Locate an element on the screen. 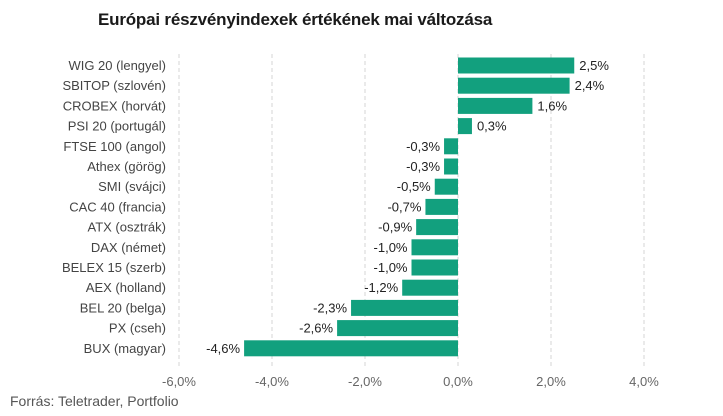  x-tick-label: 2,0% is located at coordinates (551, 381).